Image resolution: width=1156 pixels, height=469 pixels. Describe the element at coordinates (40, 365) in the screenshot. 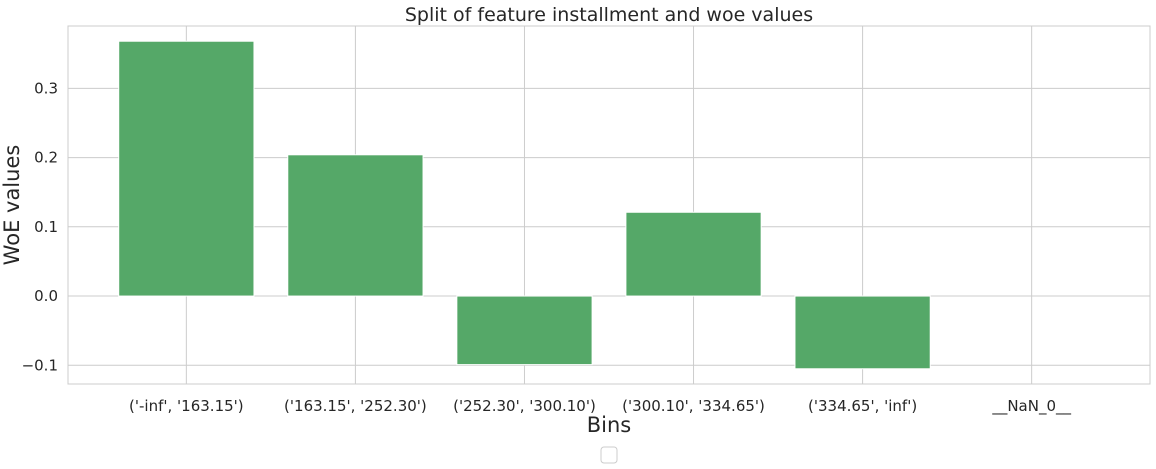

I see `y-tick-label: −0.1` at that location.